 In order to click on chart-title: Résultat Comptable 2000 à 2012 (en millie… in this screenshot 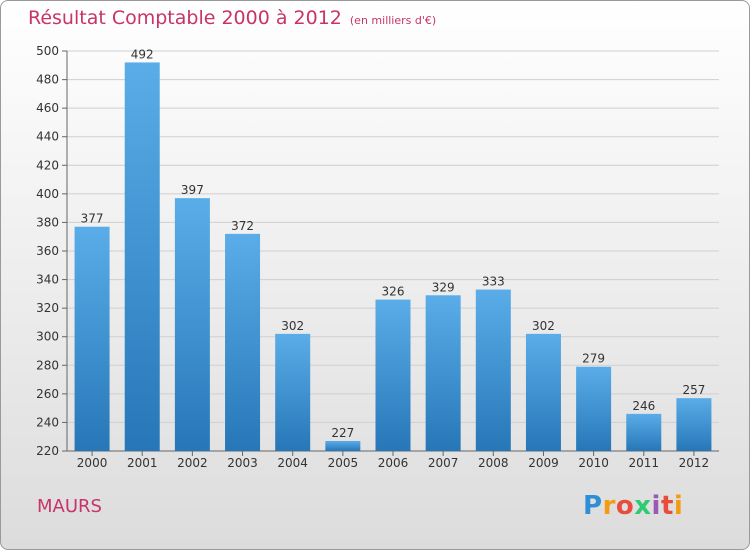, I will do `click(232, 18)`.